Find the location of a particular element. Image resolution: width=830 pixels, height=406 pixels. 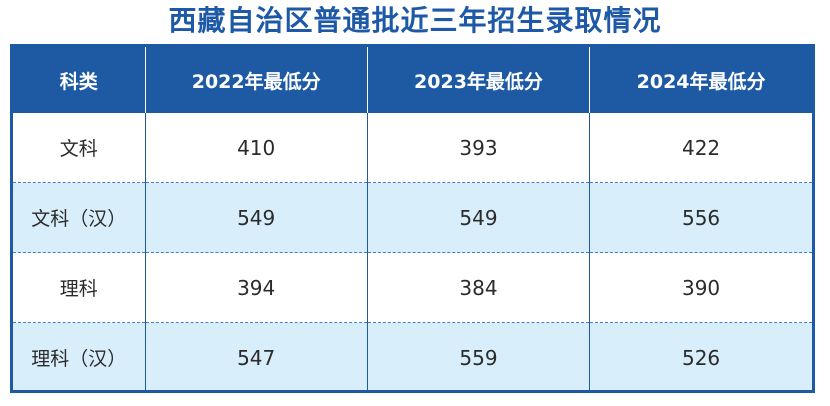

score-2024-cell: 390 is located at coordinates (700, 287).